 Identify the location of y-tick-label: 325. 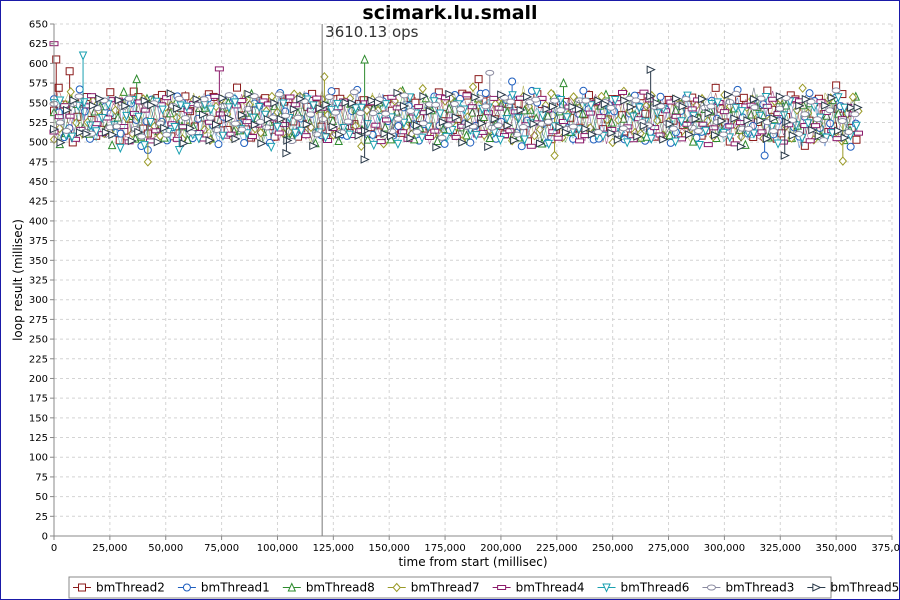
(38, 281).